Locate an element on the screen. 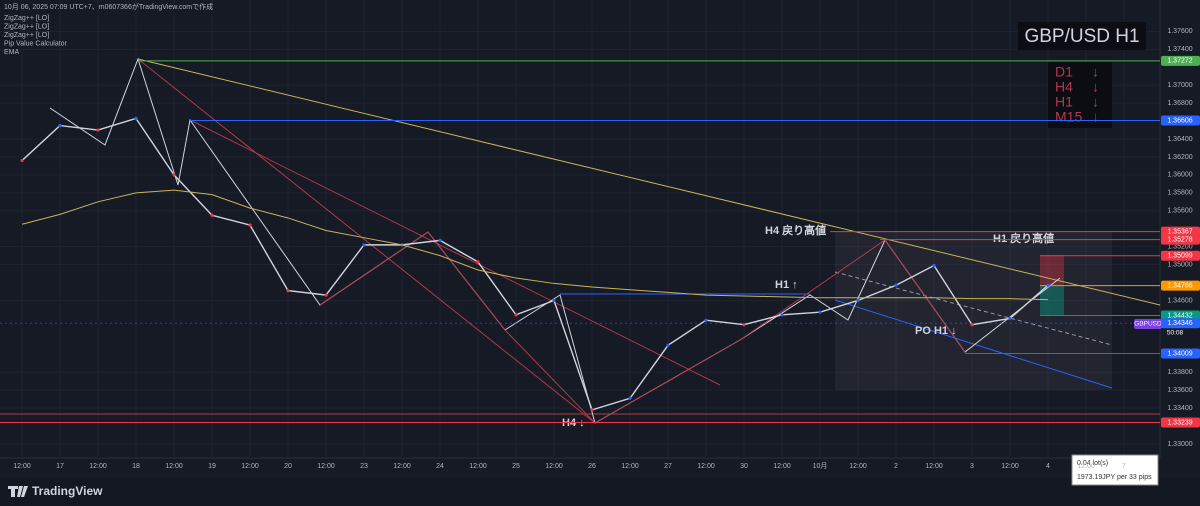  timeframe: H1 is located at coordinates (1064, 102).